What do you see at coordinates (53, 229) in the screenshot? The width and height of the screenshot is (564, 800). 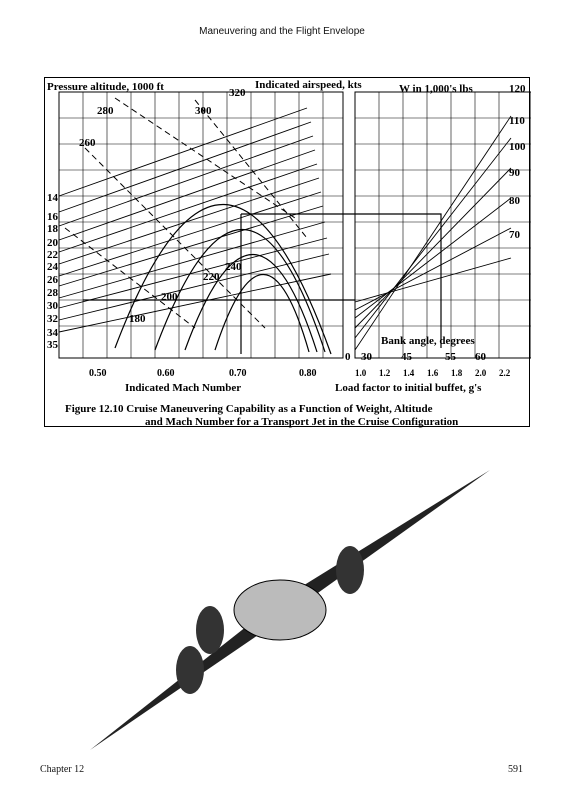 I see `svg-text: 18` at bounding box center [53, 229].